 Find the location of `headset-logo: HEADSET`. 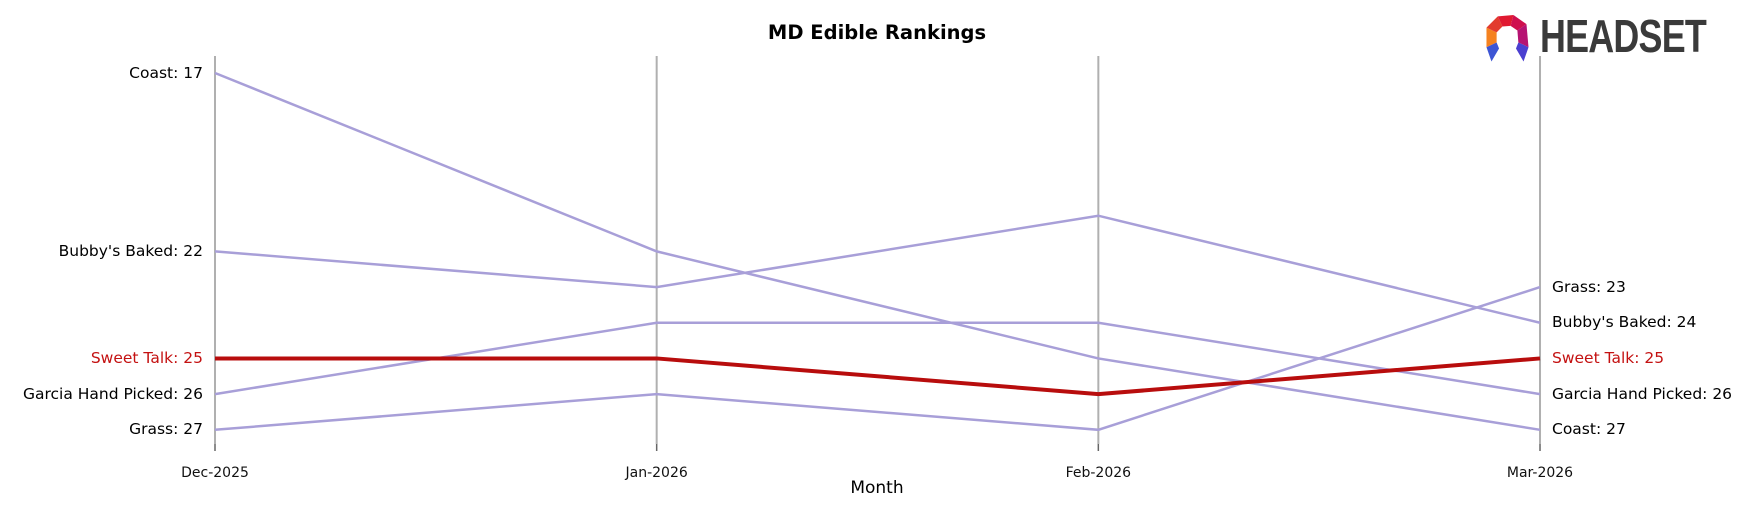

headset-logo: HEADSET is located at coordinates (1616, 35).